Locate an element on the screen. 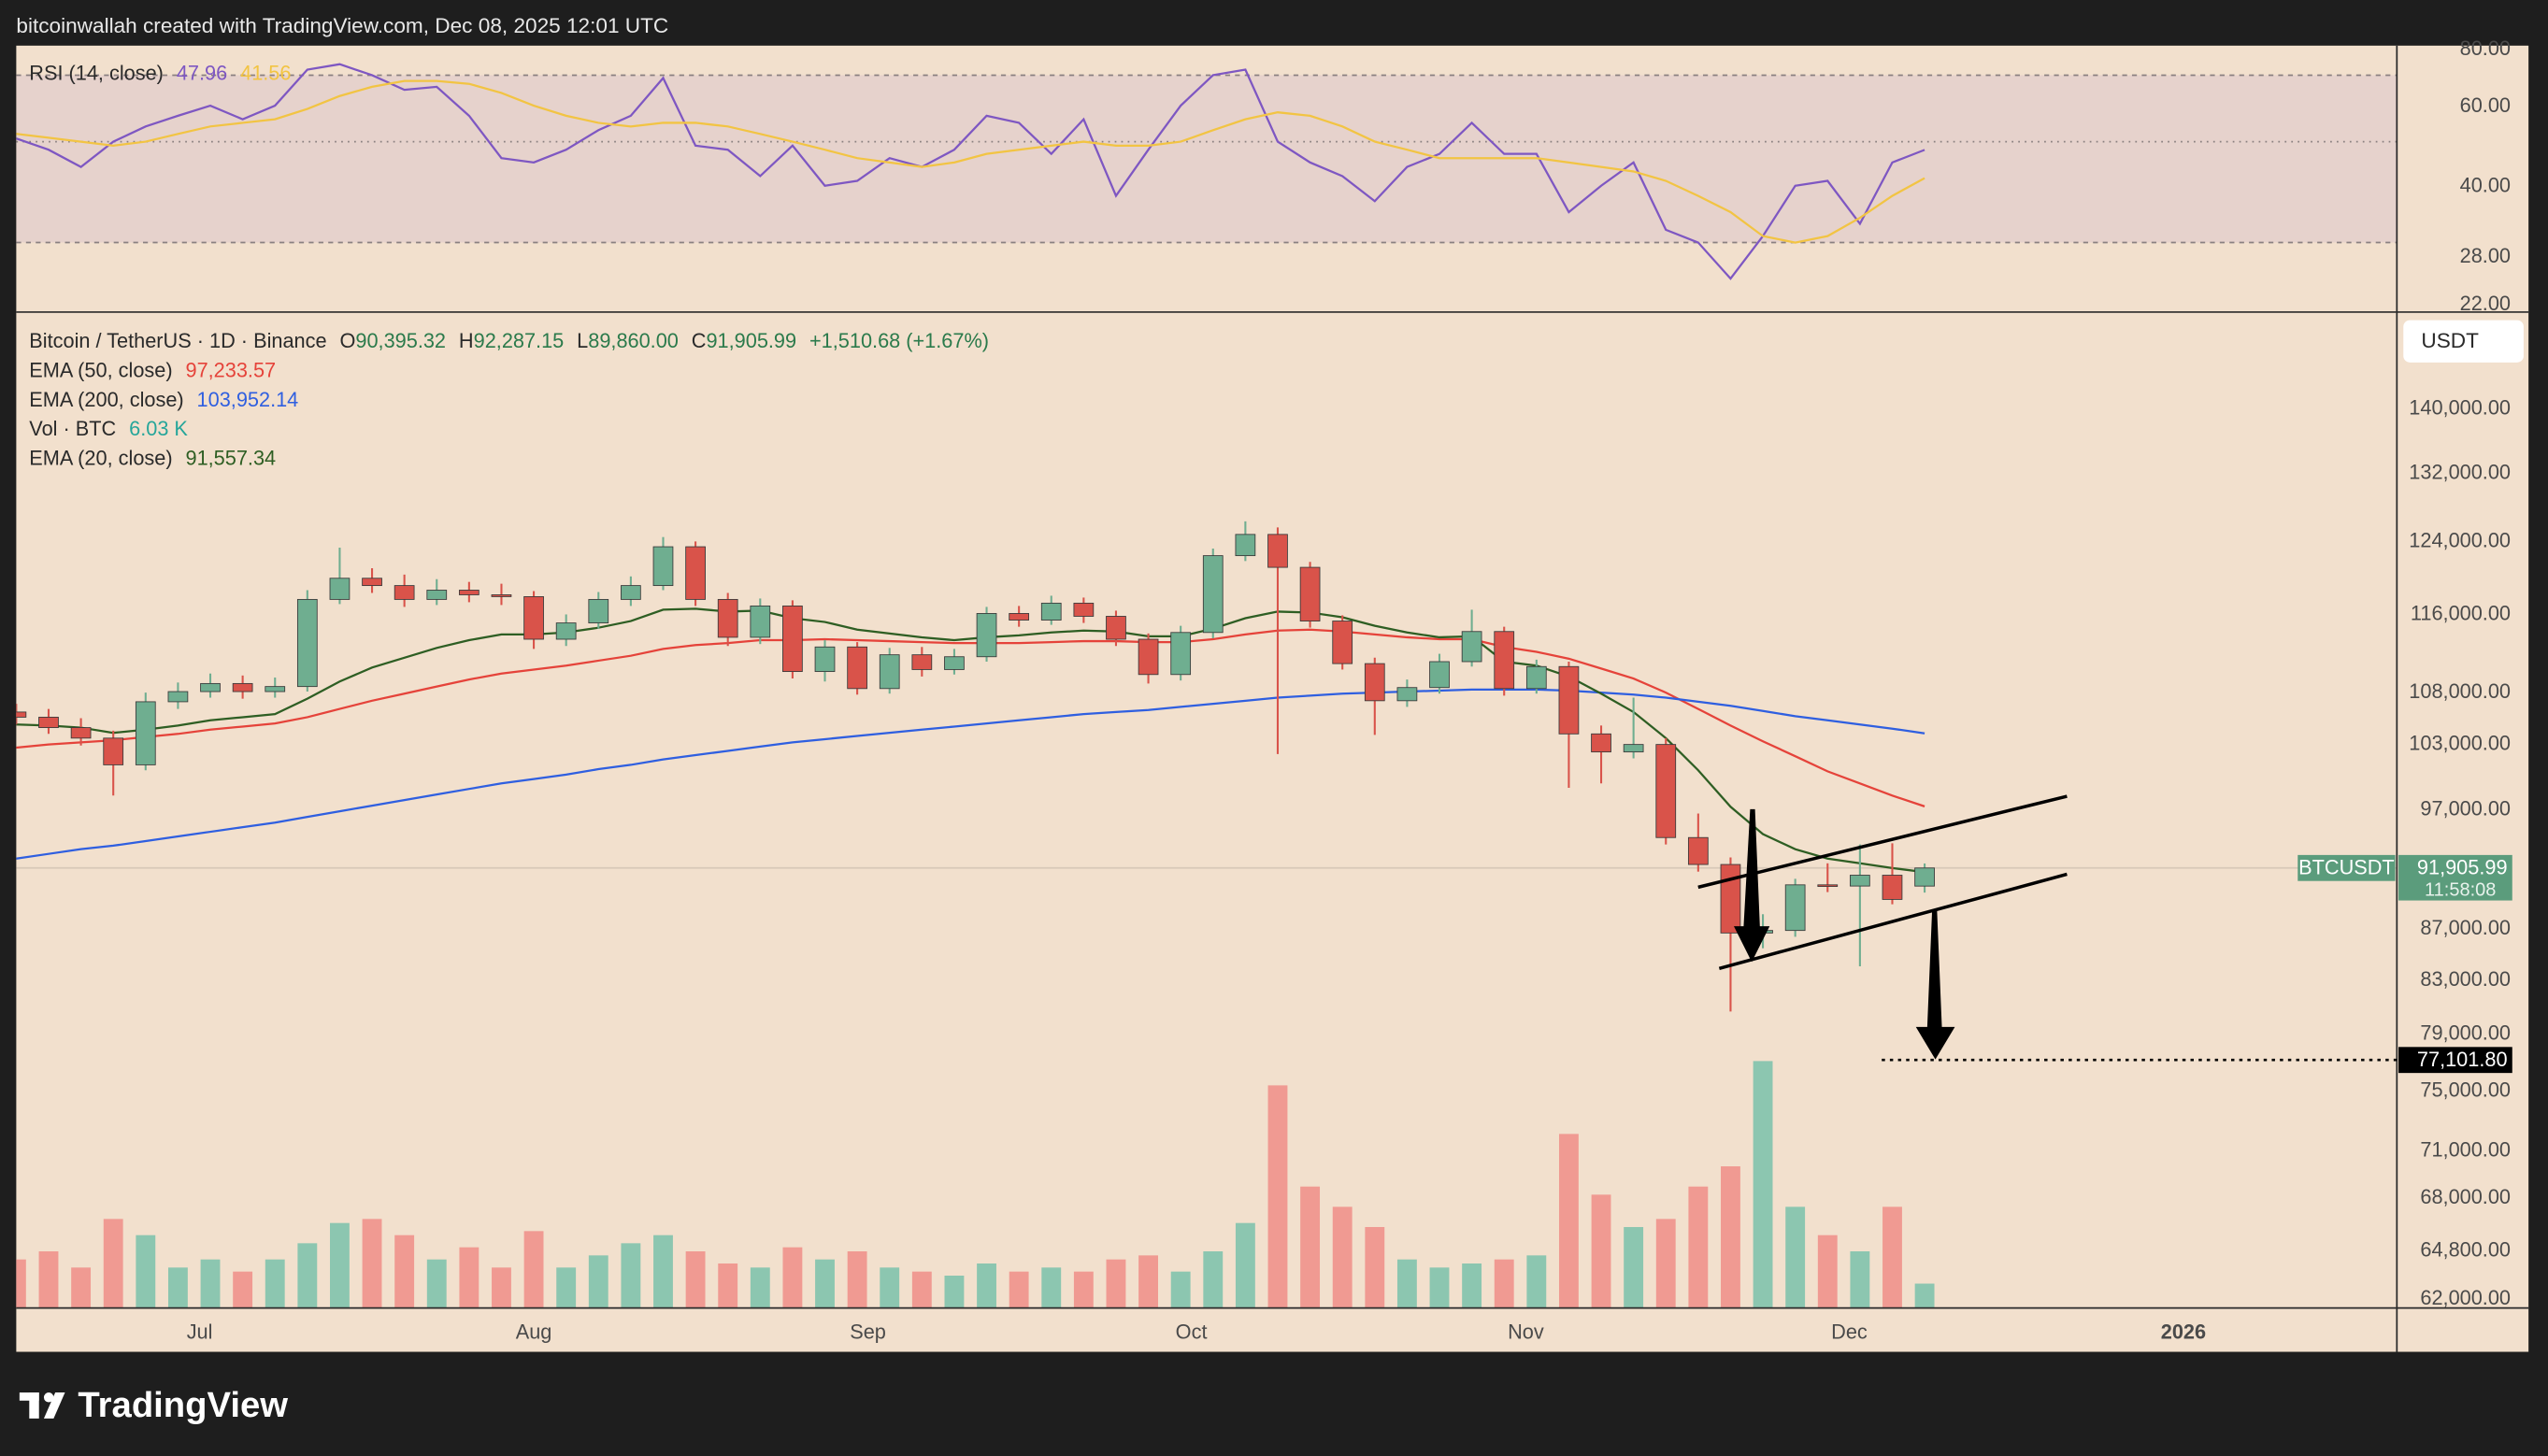  rsi-tick-label: 40.00 is located at coordinates (2485, 185).